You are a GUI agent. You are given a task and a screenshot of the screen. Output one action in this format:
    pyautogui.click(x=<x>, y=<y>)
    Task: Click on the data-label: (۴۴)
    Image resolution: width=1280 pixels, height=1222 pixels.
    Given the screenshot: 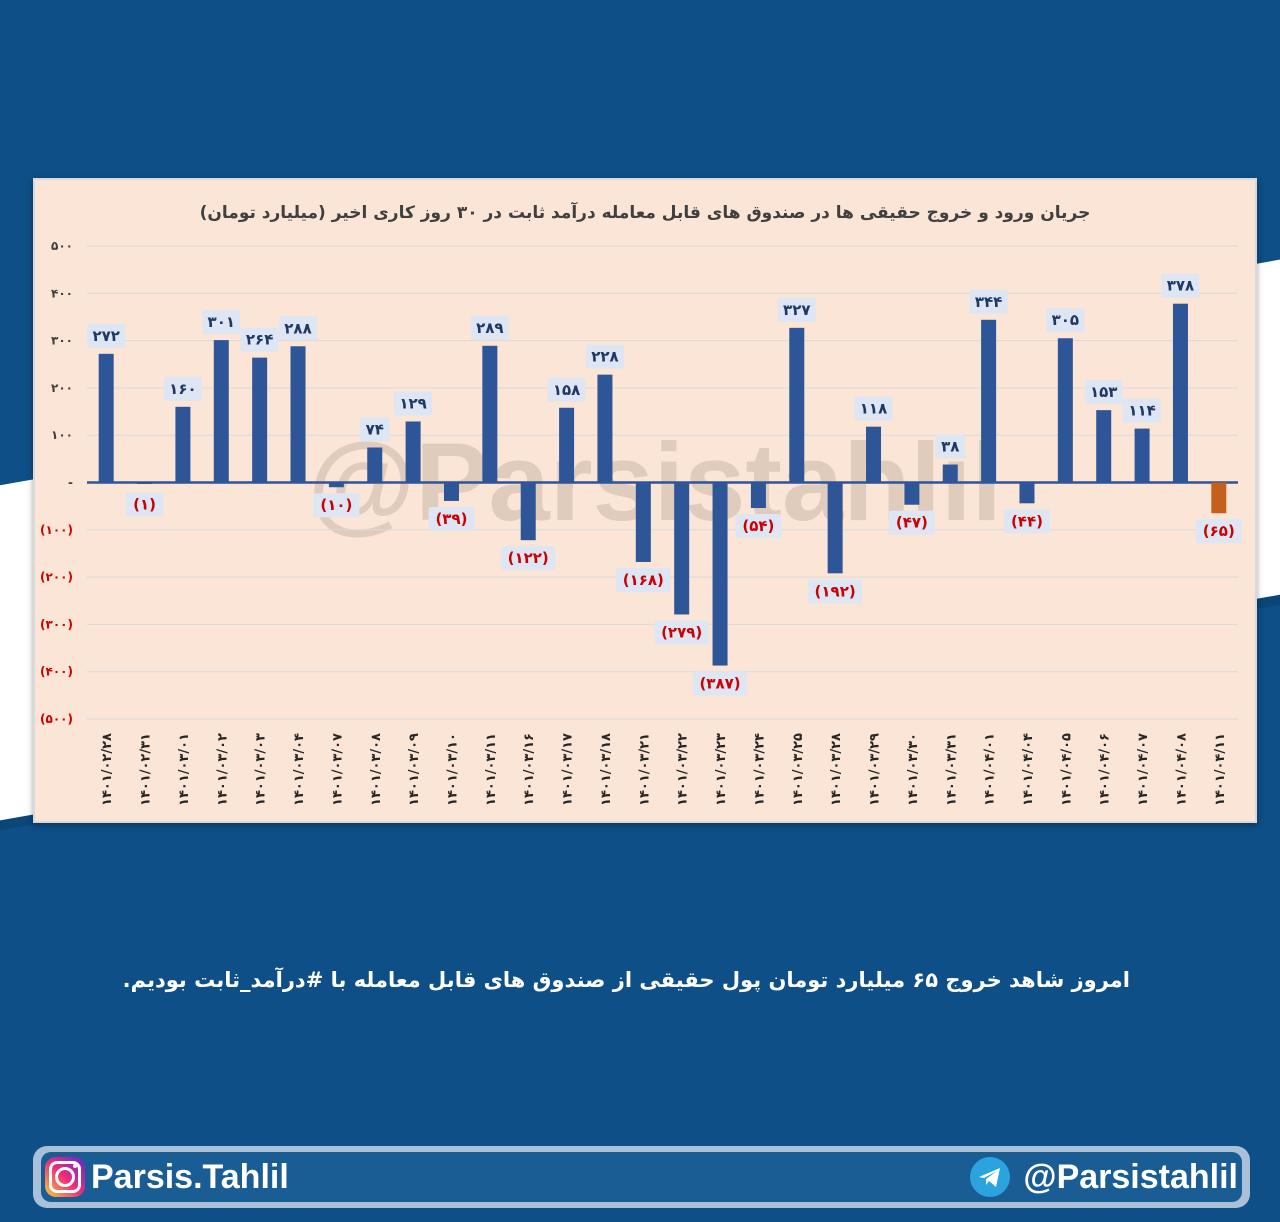 What is the action you would take?
    pyautogui.click(x=1027, y=521)
    